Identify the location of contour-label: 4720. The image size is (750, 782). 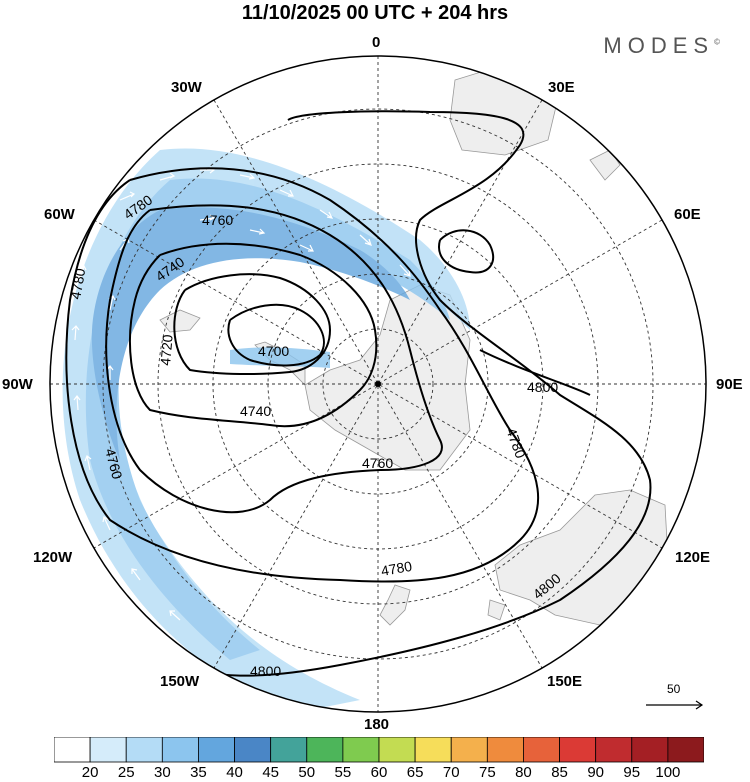
(166, 350).